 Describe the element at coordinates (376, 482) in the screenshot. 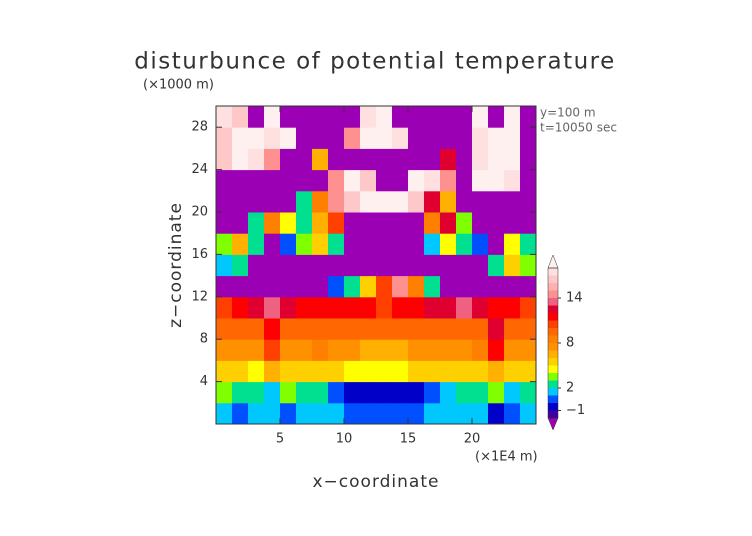

I see `x-axis-label: x−coordinate` at that location.